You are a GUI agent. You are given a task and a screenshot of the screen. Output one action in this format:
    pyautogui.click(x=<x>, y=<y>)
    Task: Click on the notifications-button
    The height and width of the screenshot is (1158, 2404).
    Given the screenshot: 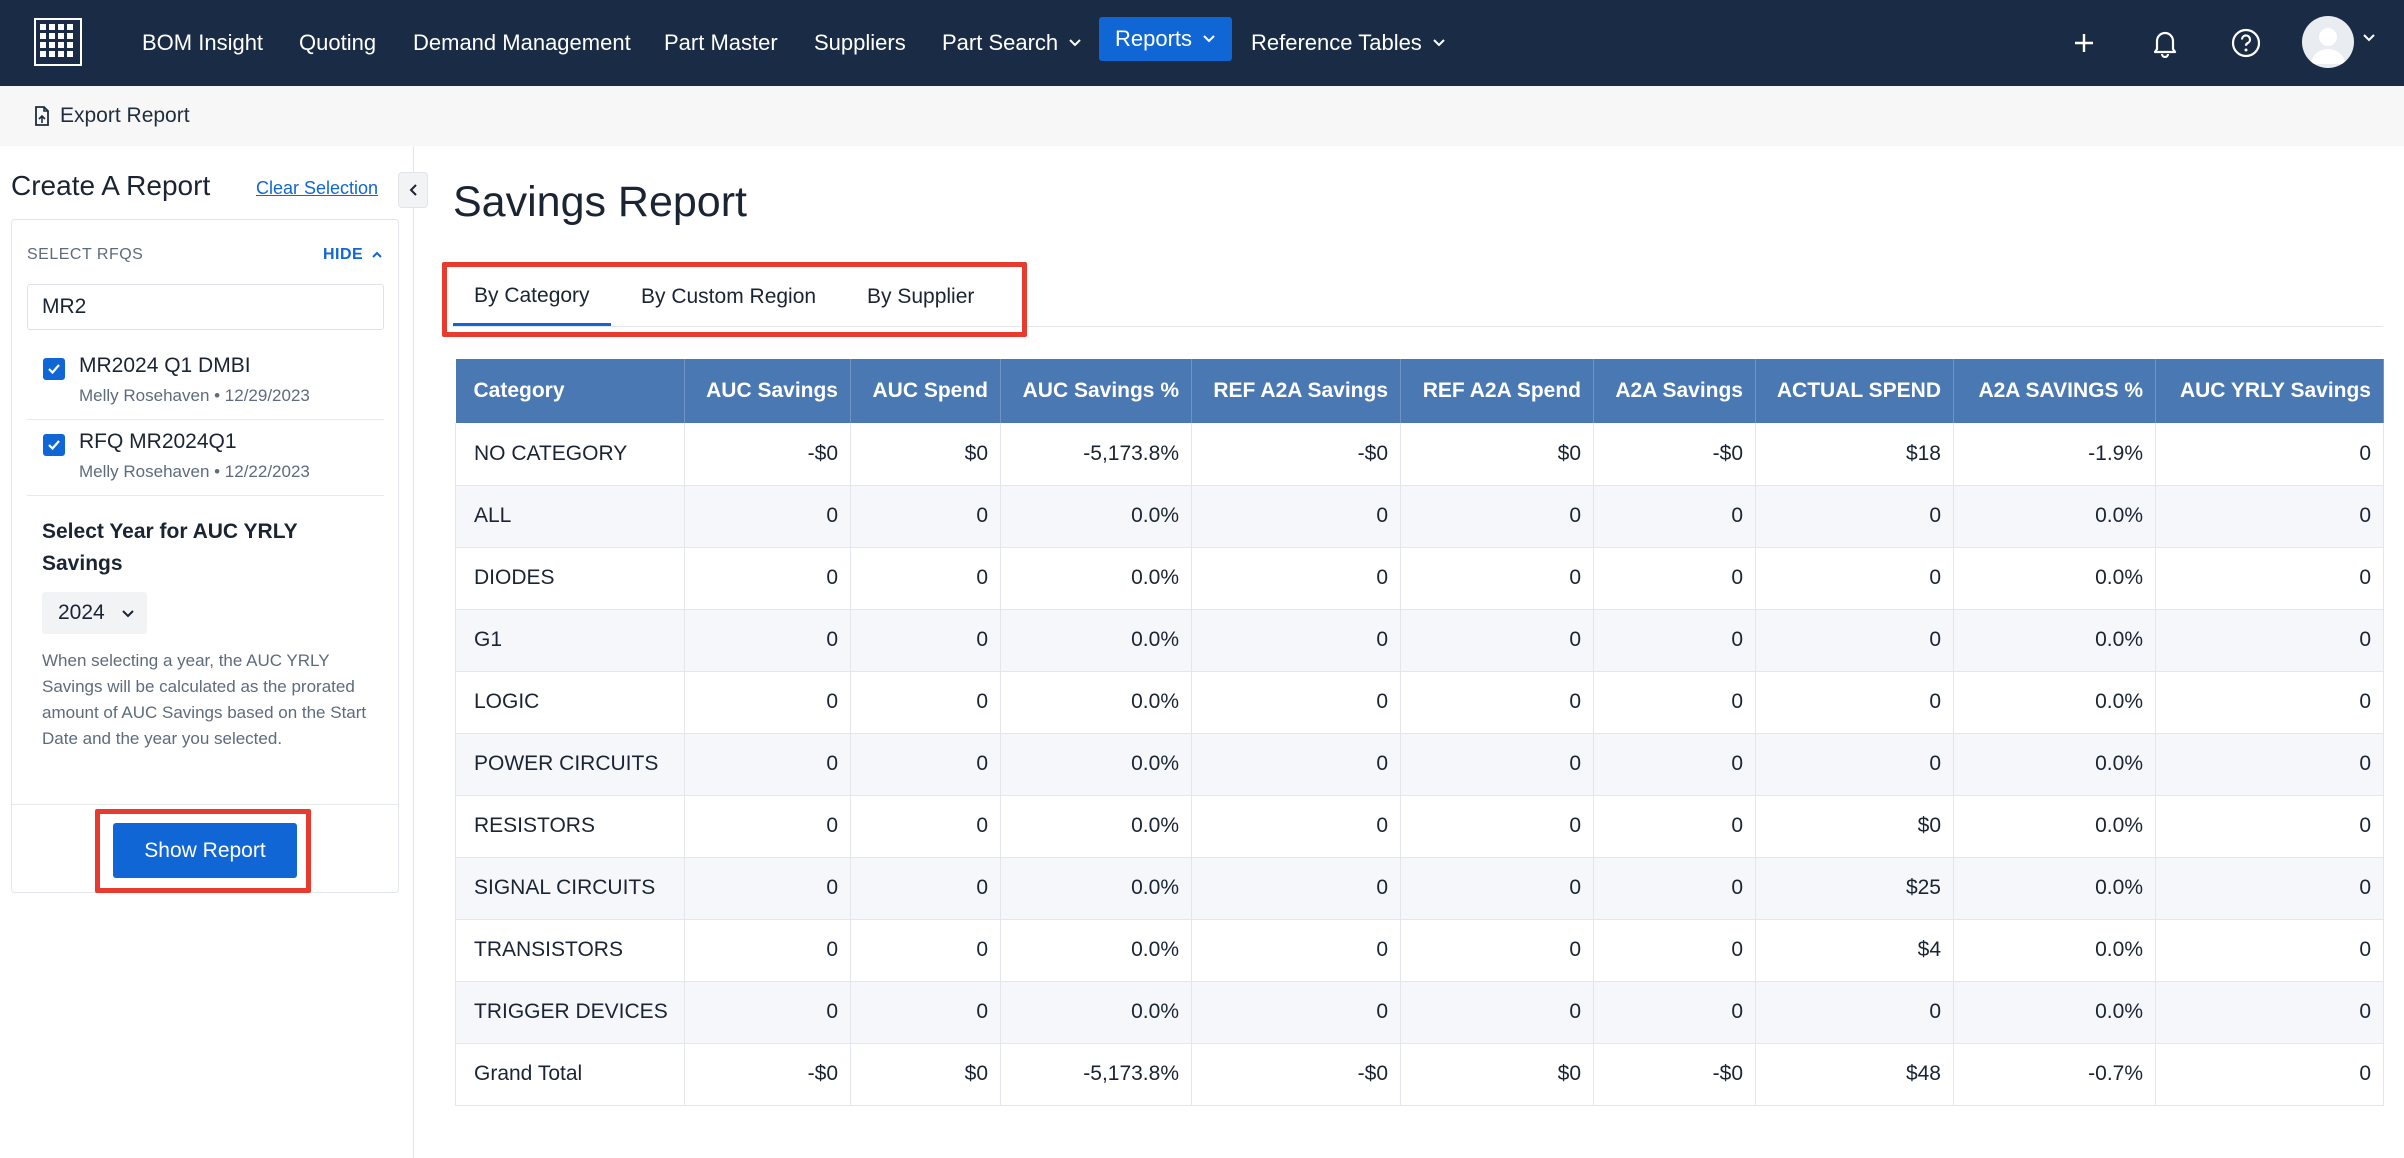 What is the action you would take?
    pyautogui.click(x=2165, y=43)
    